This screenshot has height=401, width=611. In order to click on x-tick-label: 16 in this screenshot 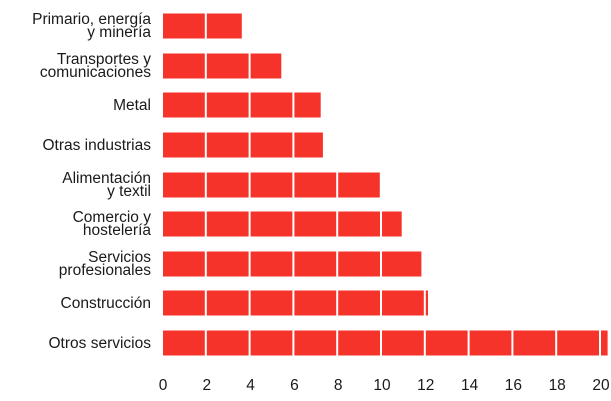, I will do `click(513, 385)`.